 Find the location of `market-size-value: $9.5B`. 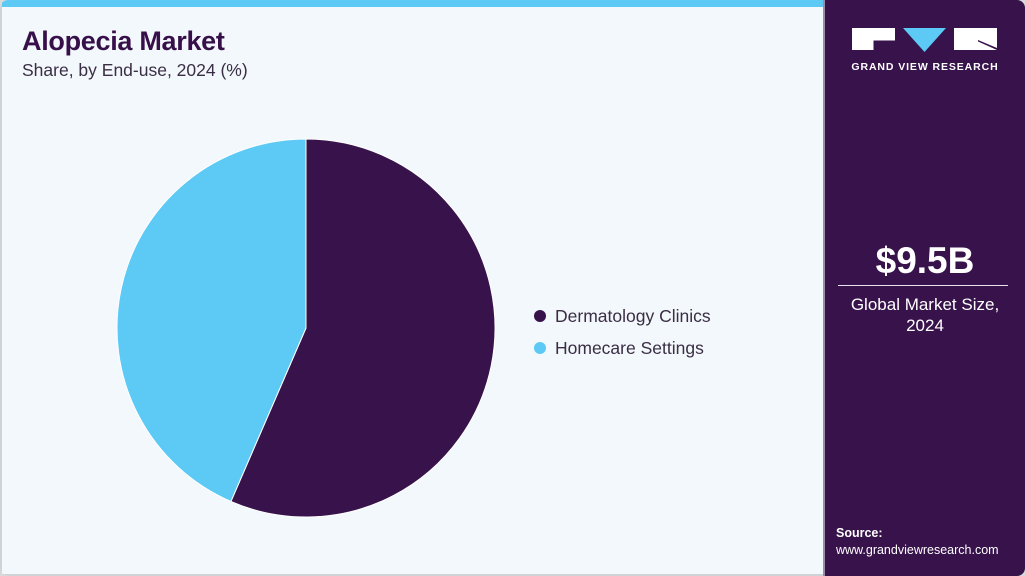

market-size-value: $9.5B is located at coordinates (925, 260).